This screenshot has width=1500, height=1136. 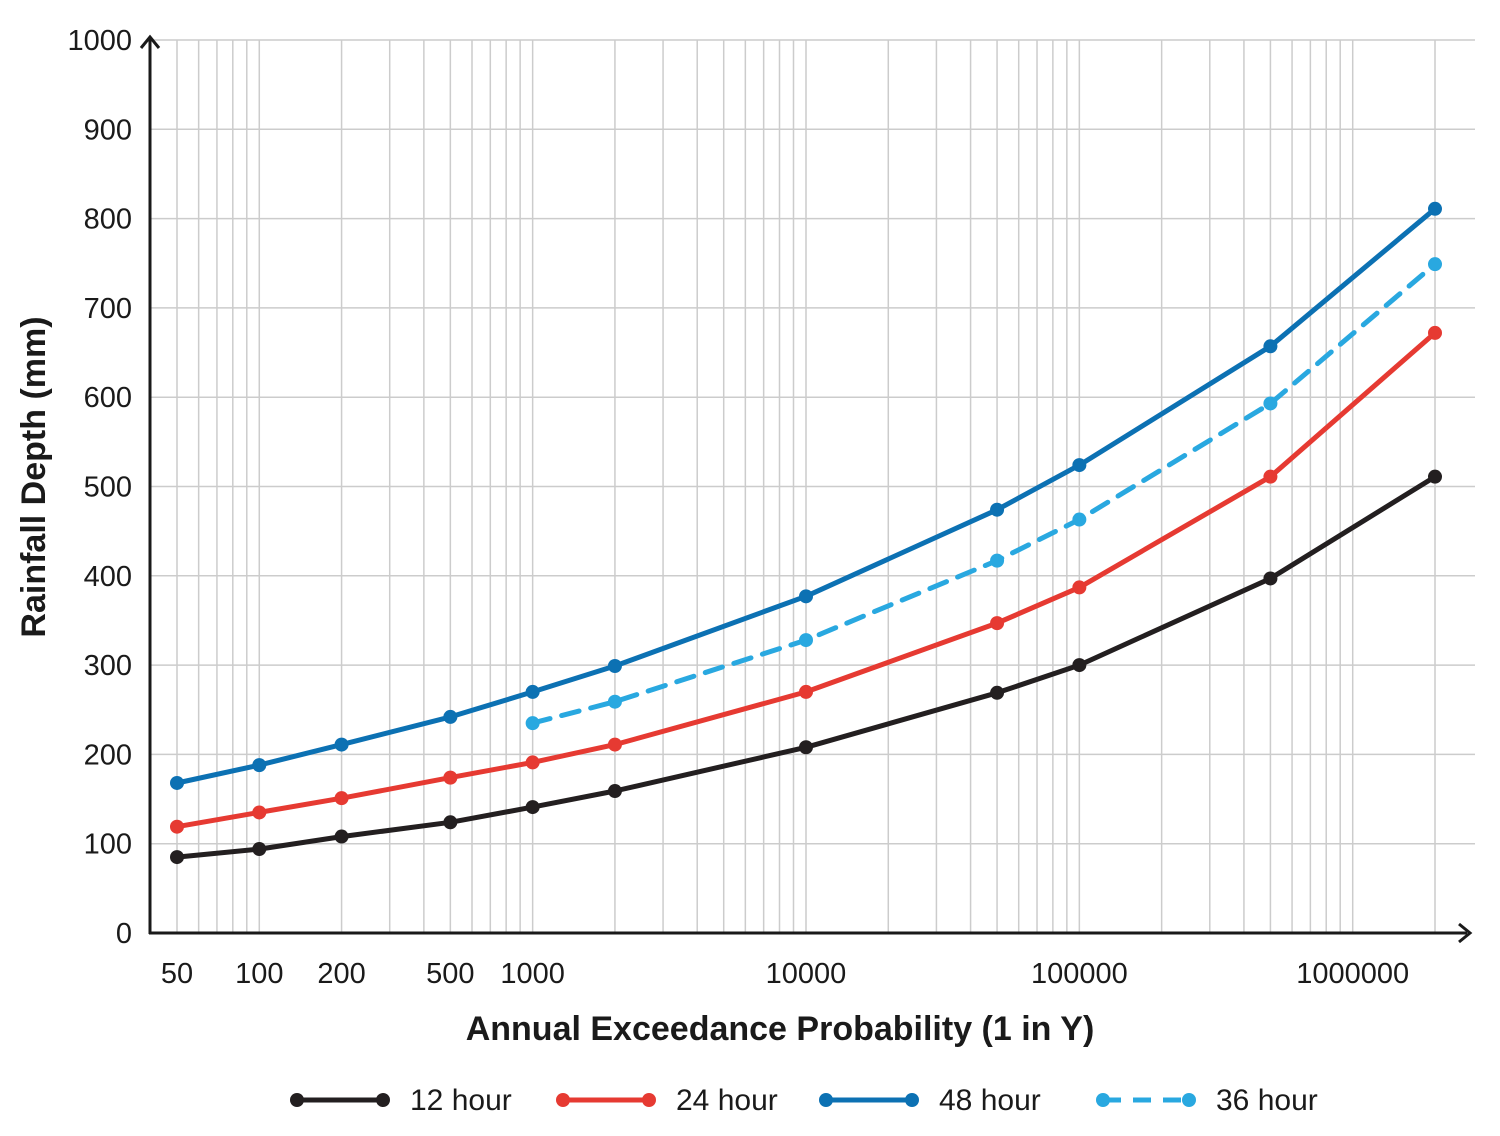 What do you see at coordinates (108, 309) in the screenshot?
I see `y-tick-label: 700` at bounding box center [108, 309].